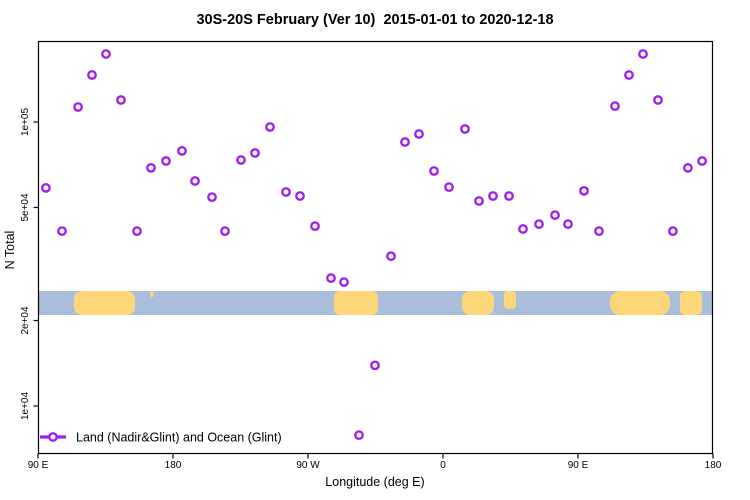  Describe the element at coordinates (374, 482) in the screenshot. I see `x-axis-label: Longitude (deg E)` at that location.